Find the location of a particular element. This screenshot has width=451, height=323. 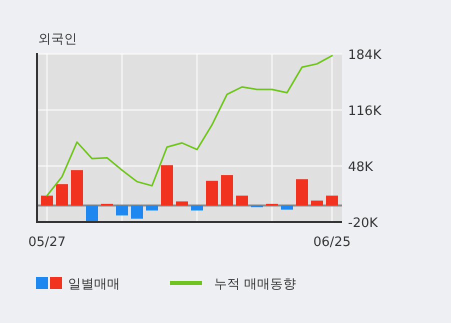

y-tick-label: 116K is located at coordinates (365, 111).